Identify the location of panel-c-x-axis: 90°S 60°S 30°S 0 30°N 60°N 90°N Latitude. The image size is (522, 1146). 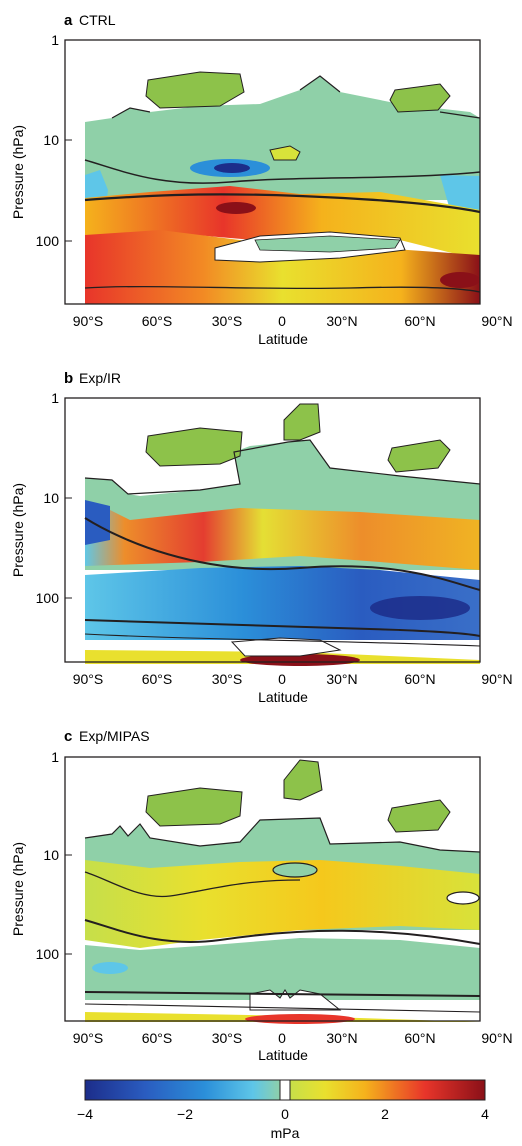
(293, 1046).